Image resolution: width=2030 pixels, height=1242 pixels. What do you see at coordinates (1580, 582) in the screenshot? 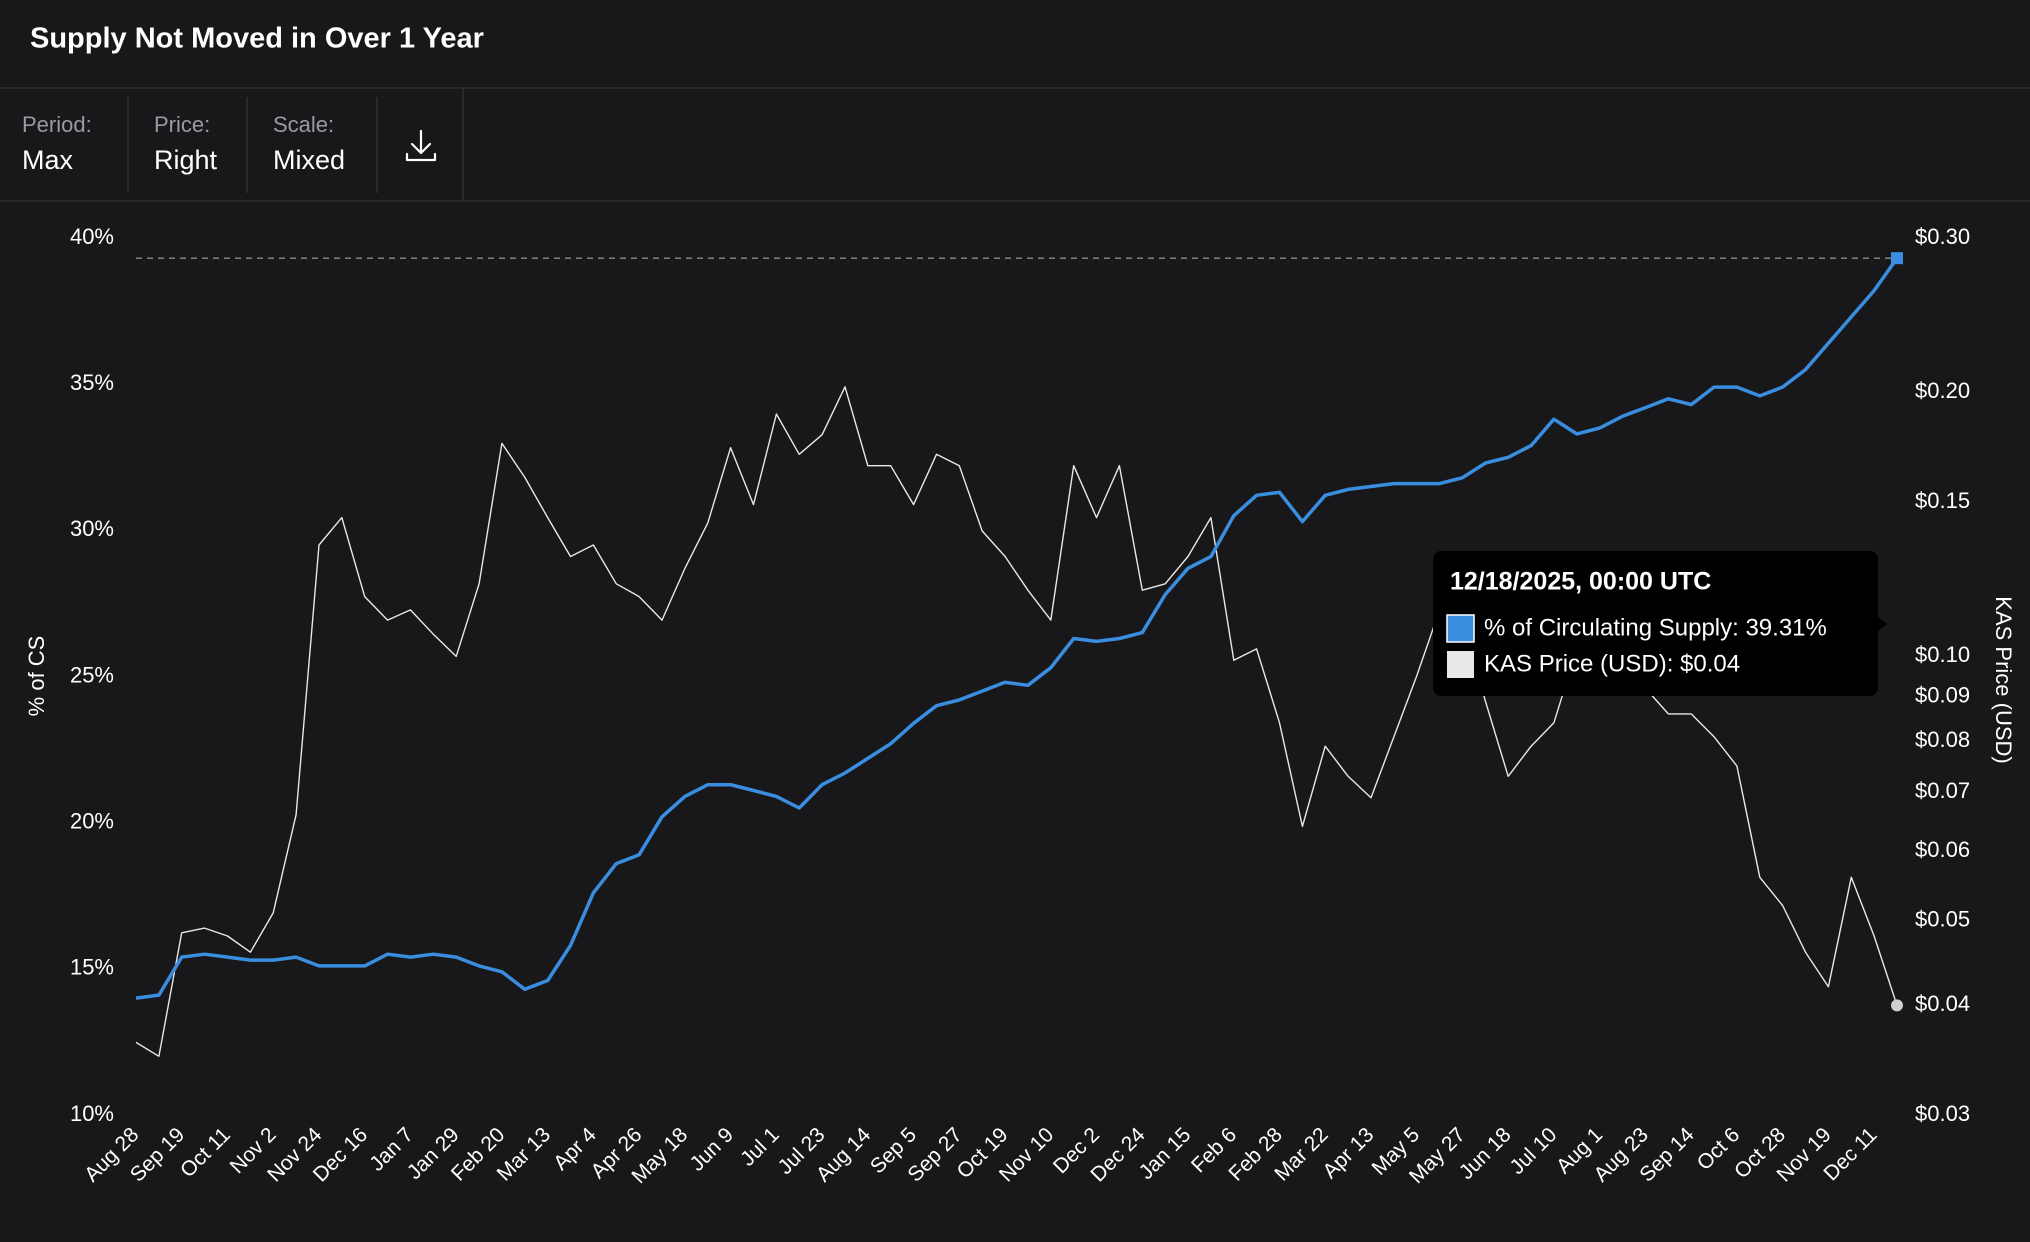
I see `tooltip-title: 12/18/2025, 00:00 UTC` at bounding box center [1580, 582].